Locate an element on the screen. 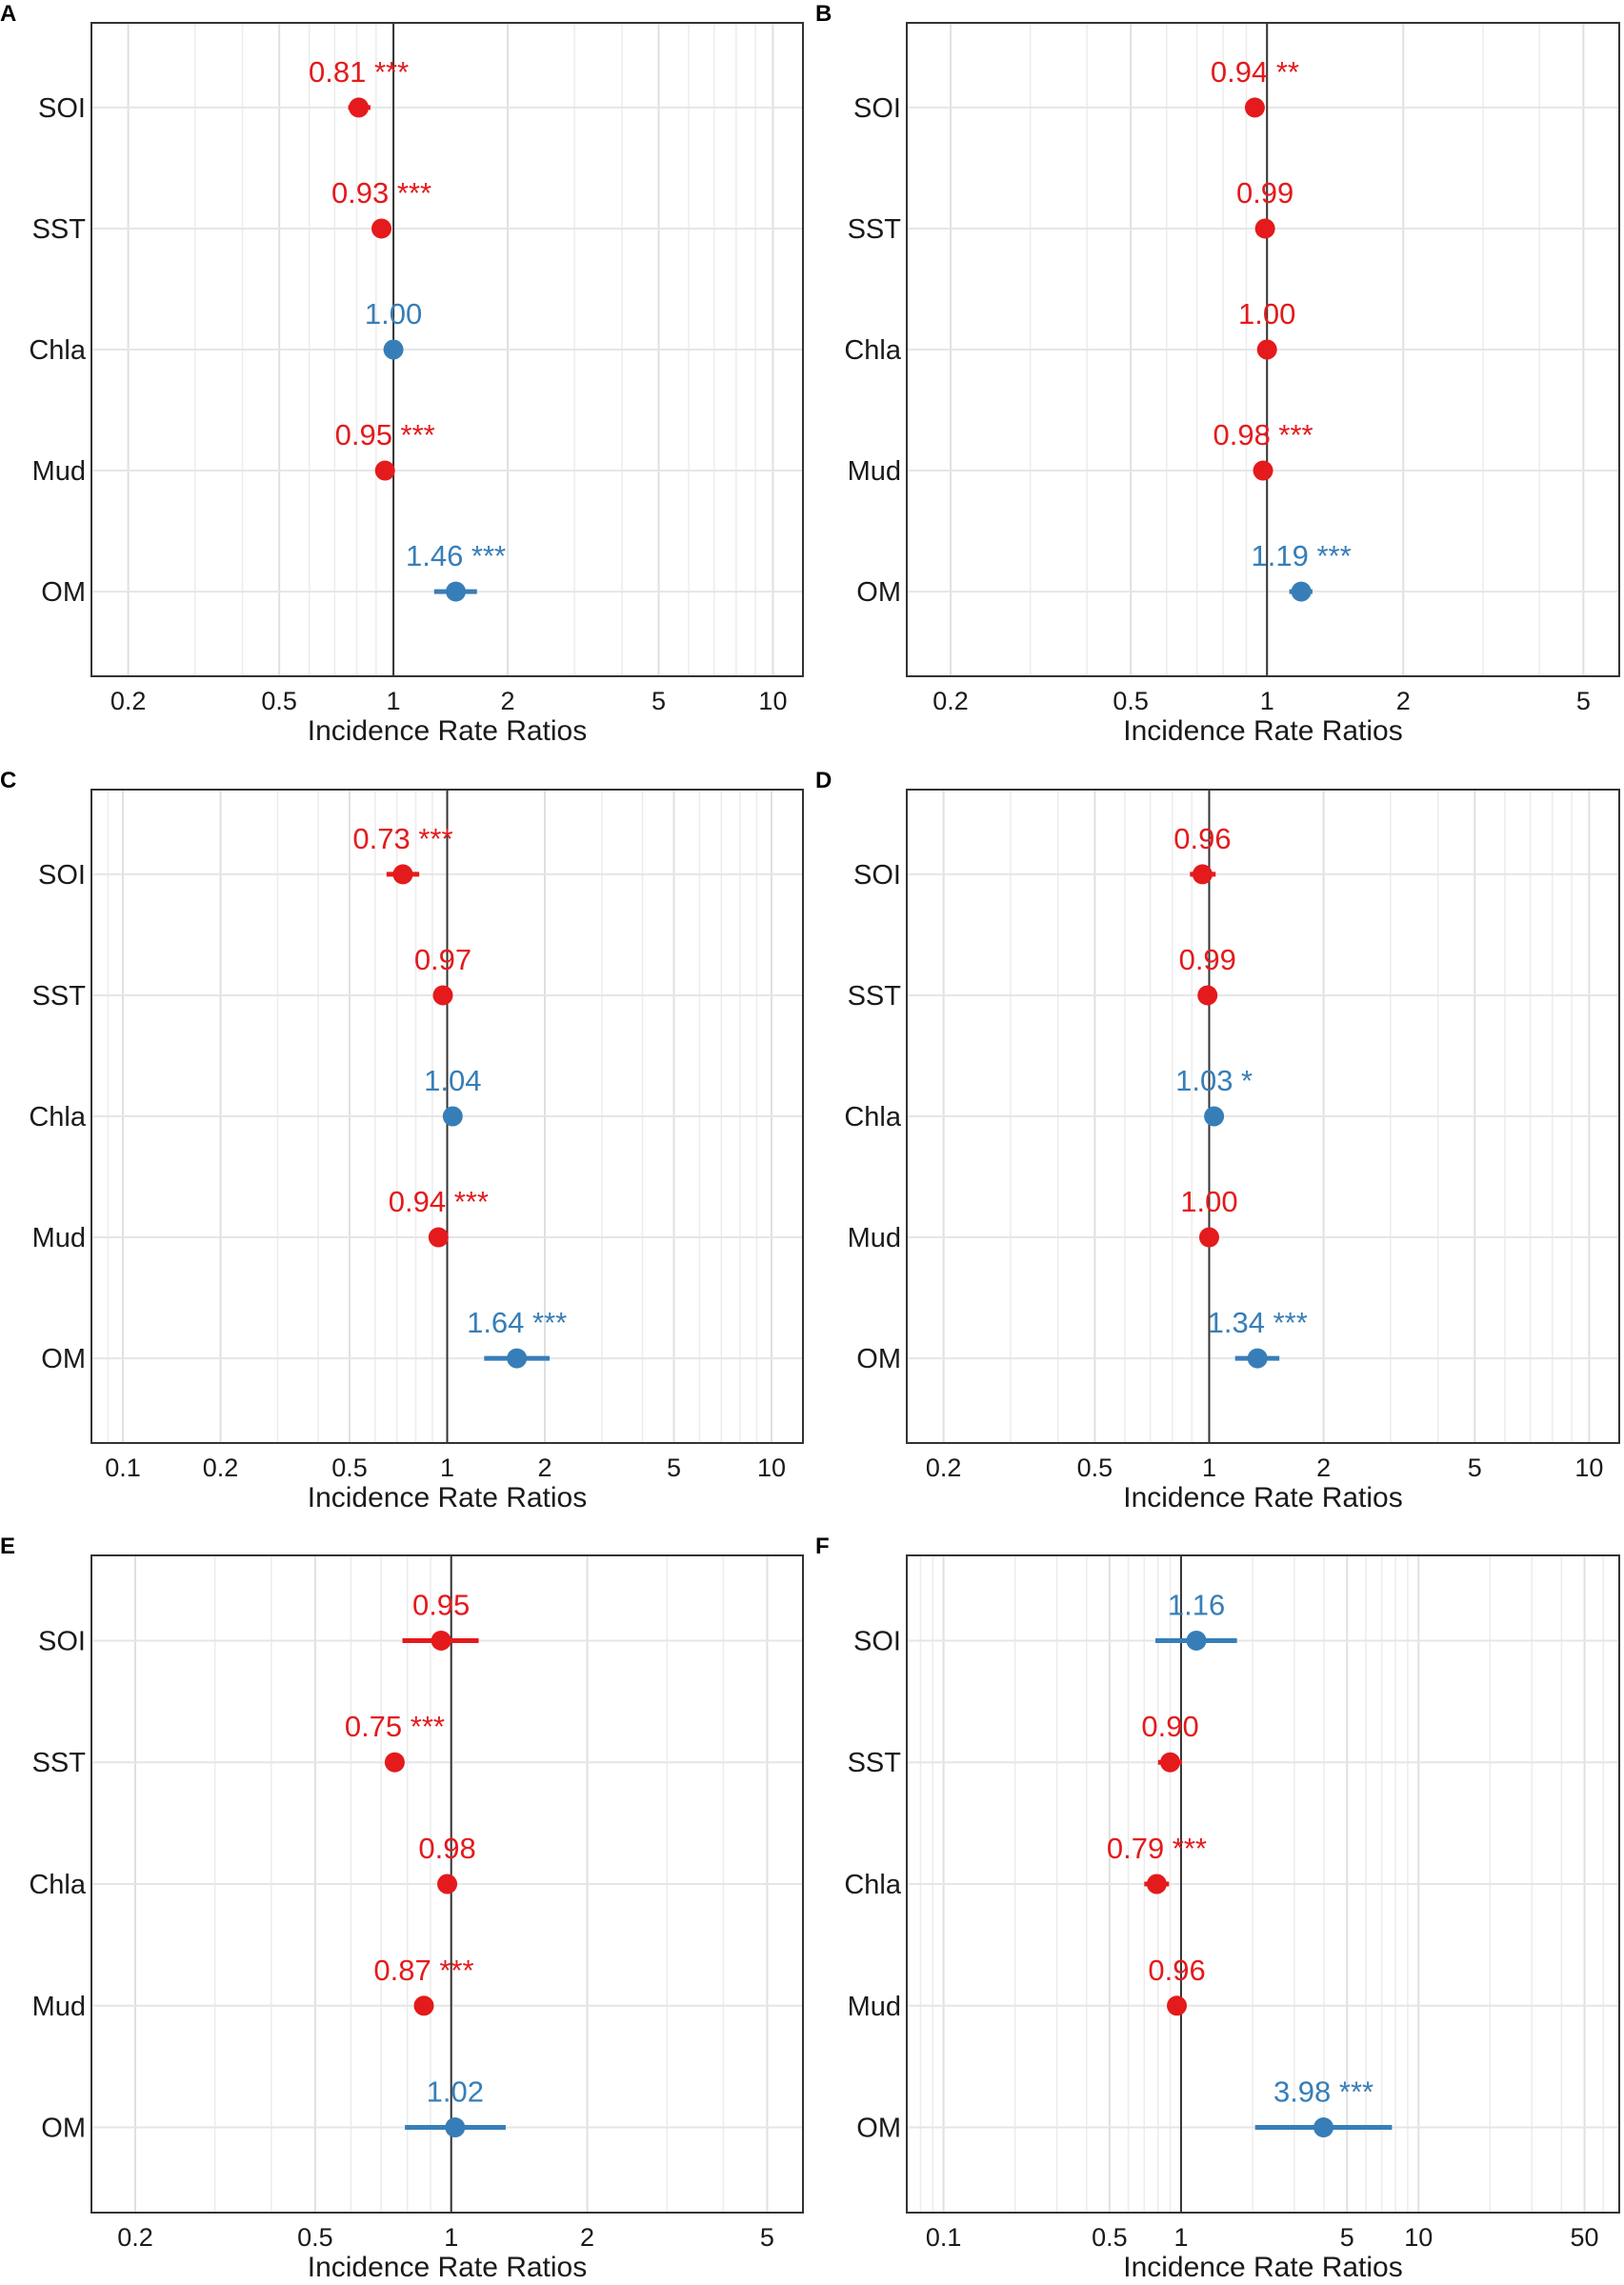 Image resolution: width=1624 pixels, height=2285 pixels. estimate-label: 0.93 *** is located at coordinates (381, 193).